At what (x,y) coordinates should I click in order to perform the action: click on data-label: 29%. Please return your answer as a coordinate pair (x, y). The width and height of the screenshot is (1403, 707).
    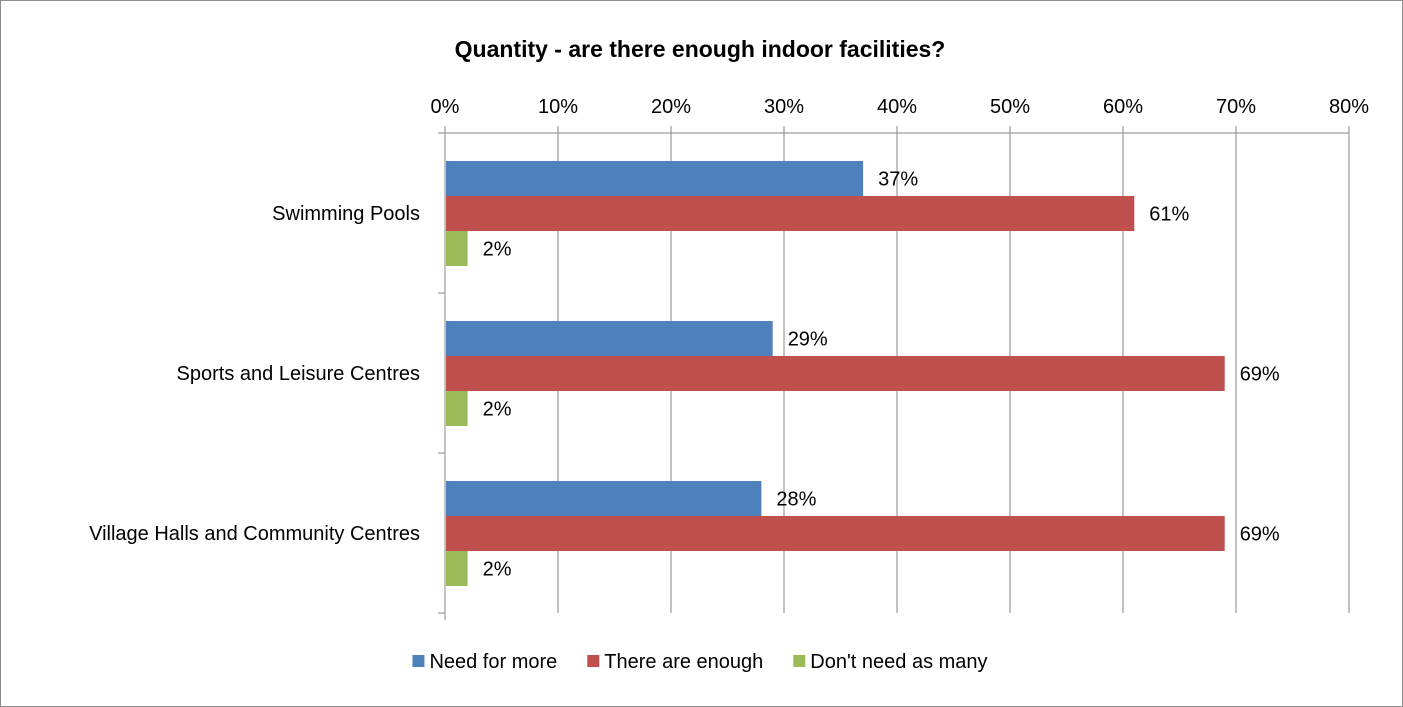
    Looking at the image, I should click on (808, 340).